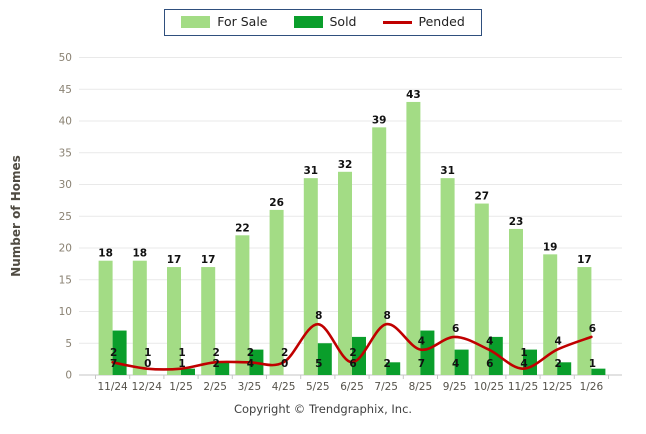  What do you see at coordinates (481, 197) in the screenshot?
I see `for-sale-value-label: 27` at bounding box center [481, 197].